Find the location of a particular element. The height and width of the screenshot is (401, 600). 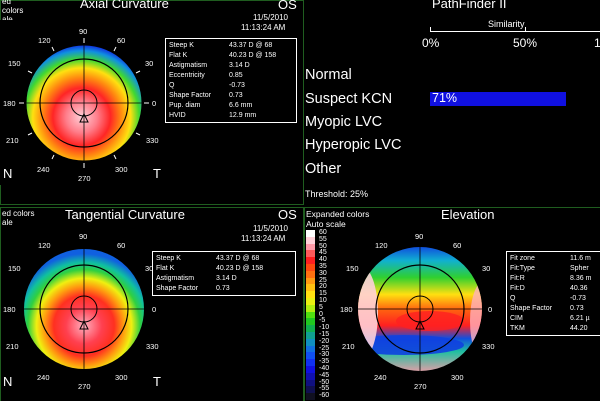

elevation-scale-label: 10 is located at coordinates (323, 300).